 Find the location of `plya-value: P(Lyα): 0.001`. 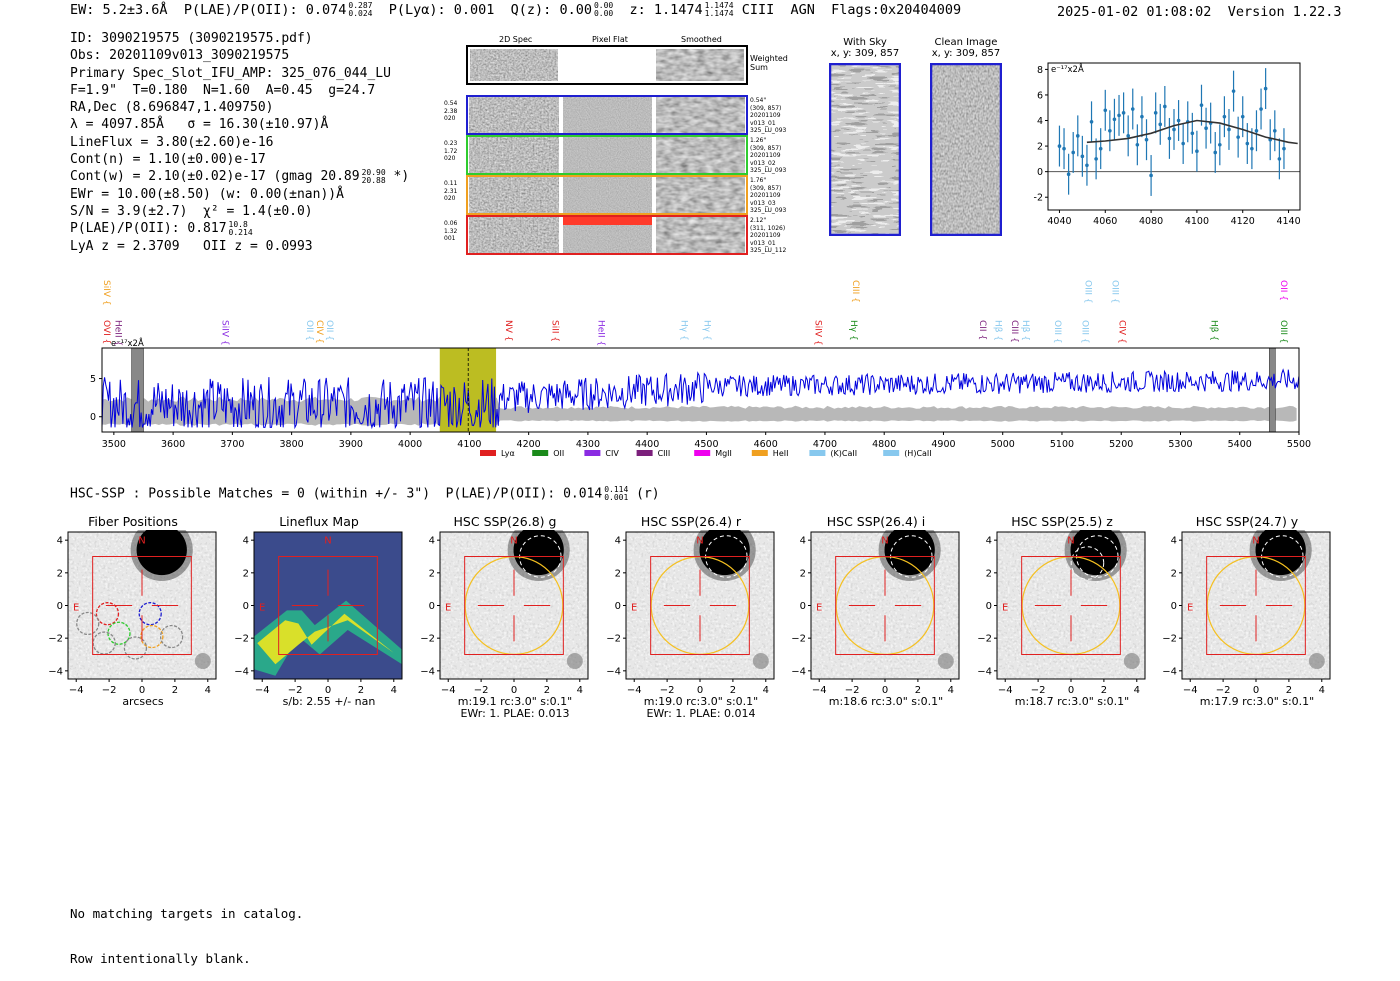

plya-value: P(Lyα): 0.001 is located at coordinates (441, 10).